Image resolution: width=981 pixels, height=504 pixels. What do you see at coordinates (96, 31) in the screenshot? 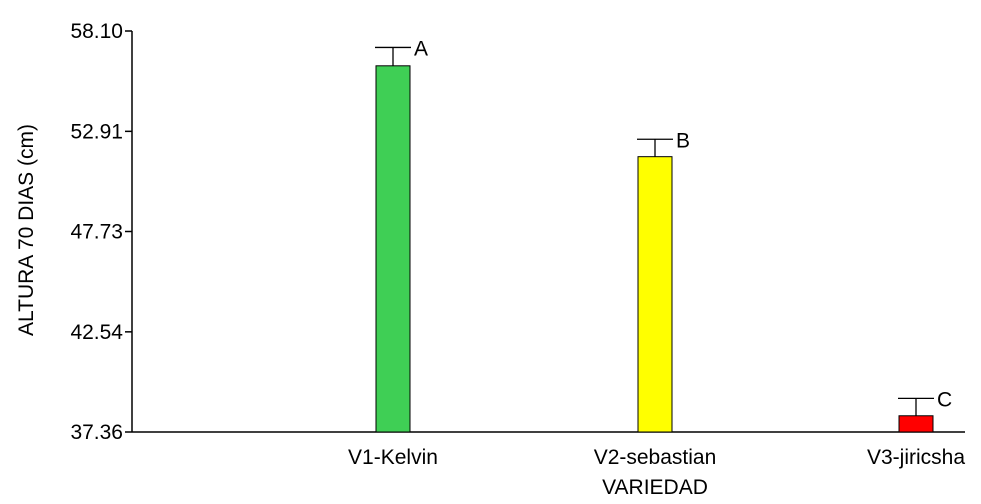
I see `y-tick-label: 58.10` at bounding box center [96, 31].